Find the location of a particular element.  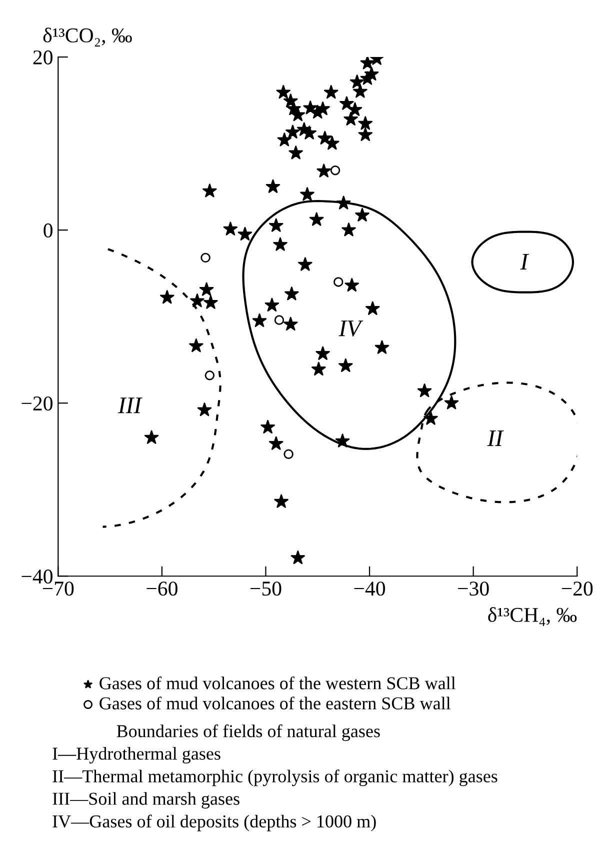

text: Boundaries of fields of natural gases is located at coordinates (248, 733).